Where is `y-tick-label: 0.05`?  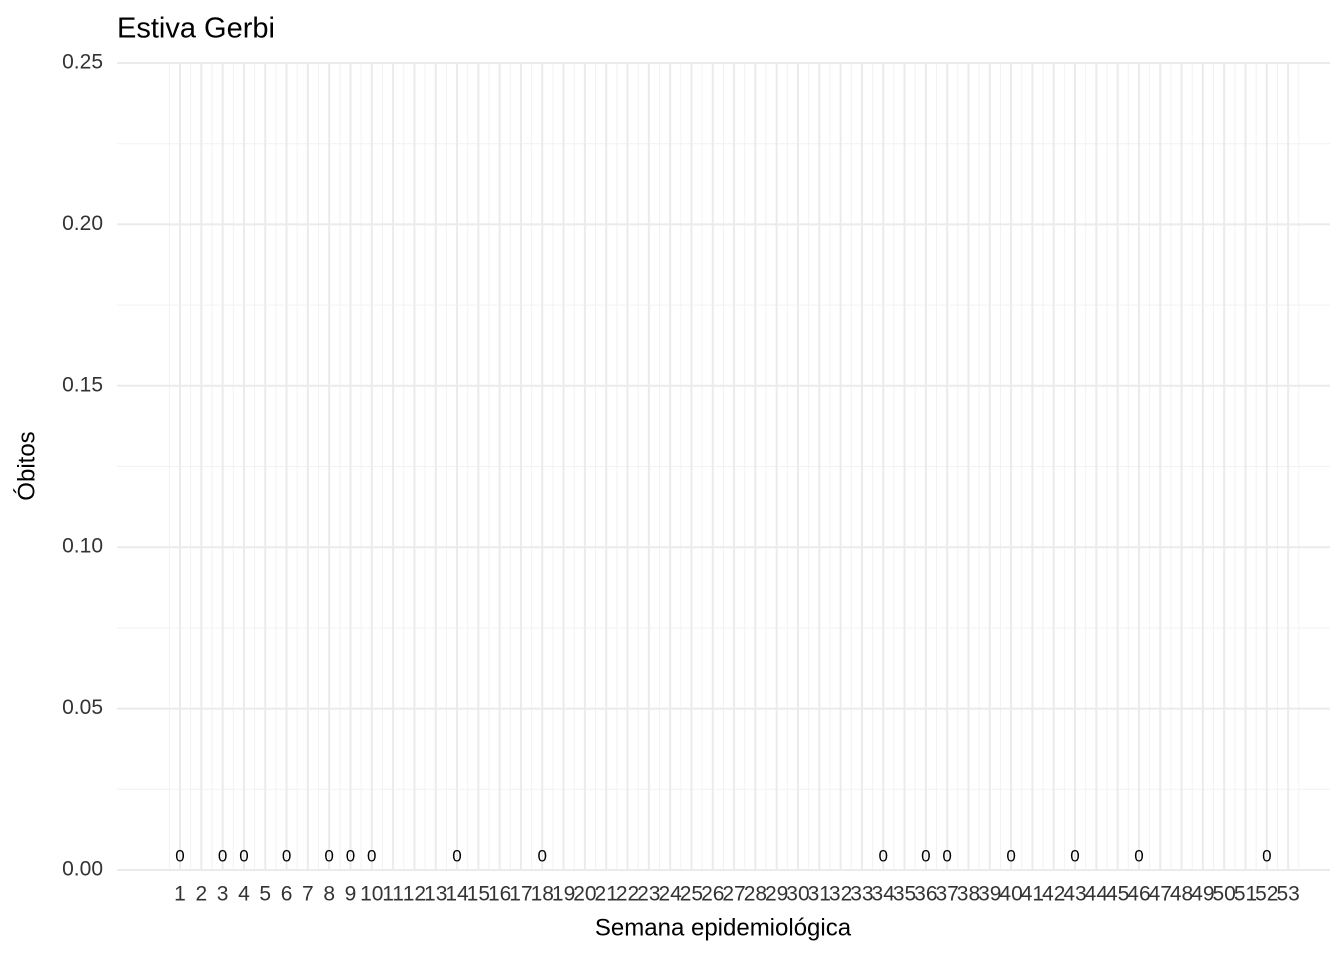
y-tick-label: 0.05 is located at coordinates (82, 707).